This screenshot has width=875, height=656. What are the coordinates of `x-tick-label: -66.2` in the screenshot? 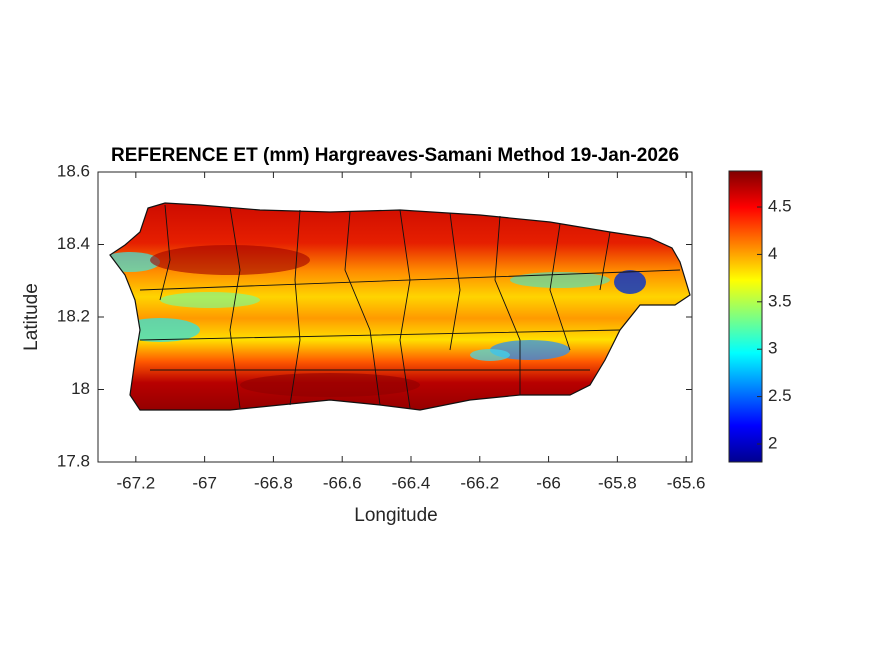 It's located at (479, 482).